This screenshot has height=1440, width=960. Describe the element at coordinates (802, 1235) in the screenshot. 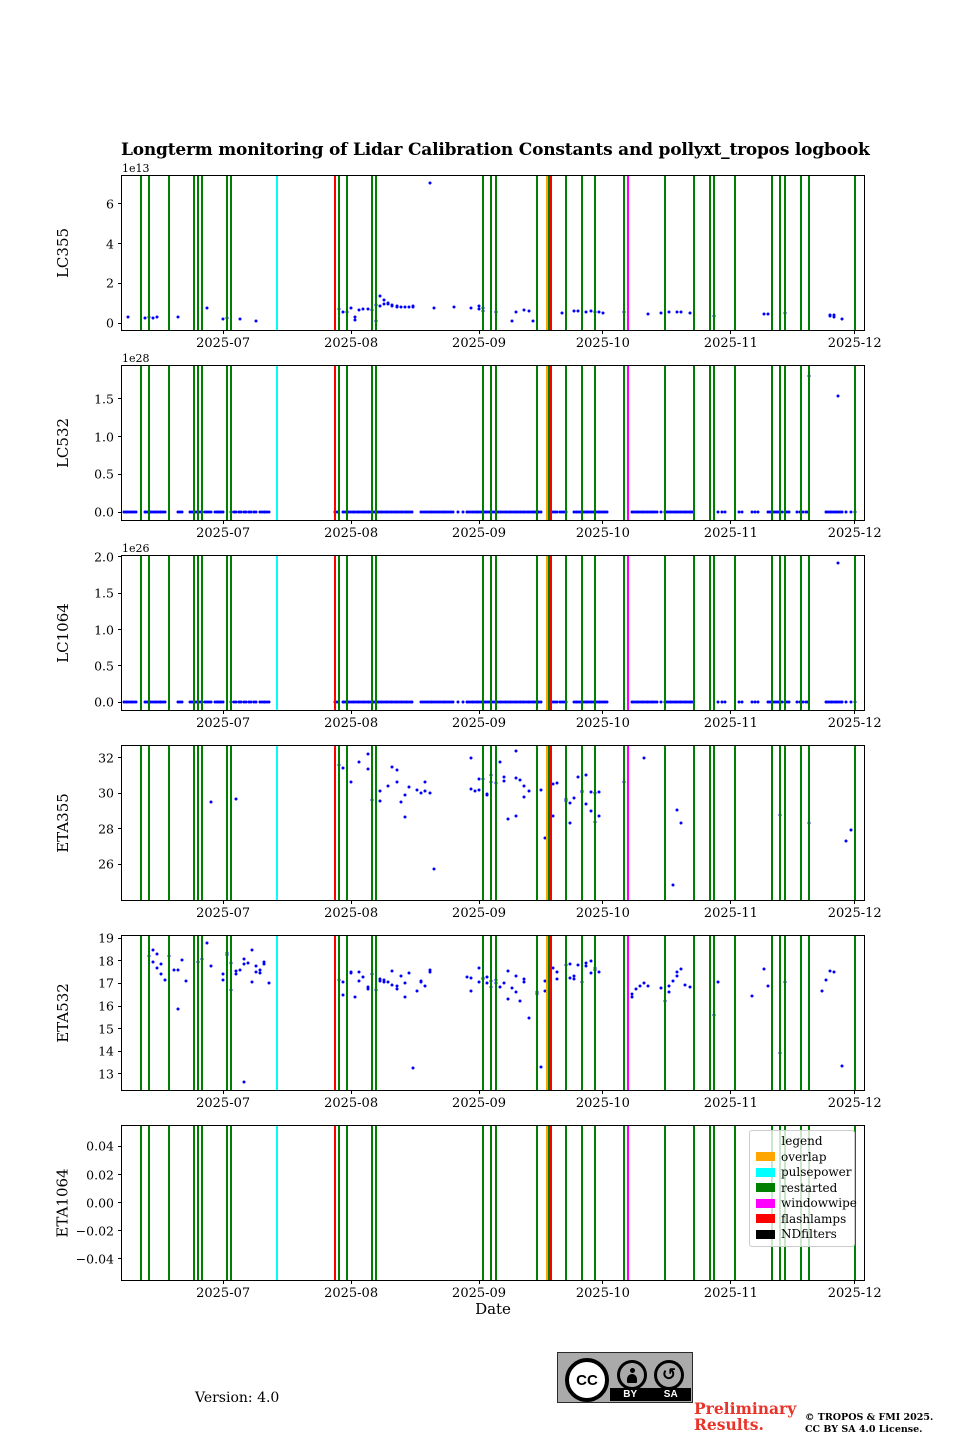

I see `legend-entry: NDfilters` at that location.